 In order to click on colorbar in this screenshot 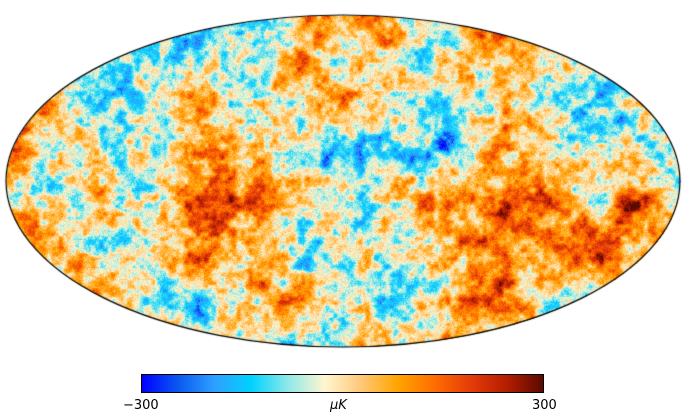, I will do `click(342, 383)`.